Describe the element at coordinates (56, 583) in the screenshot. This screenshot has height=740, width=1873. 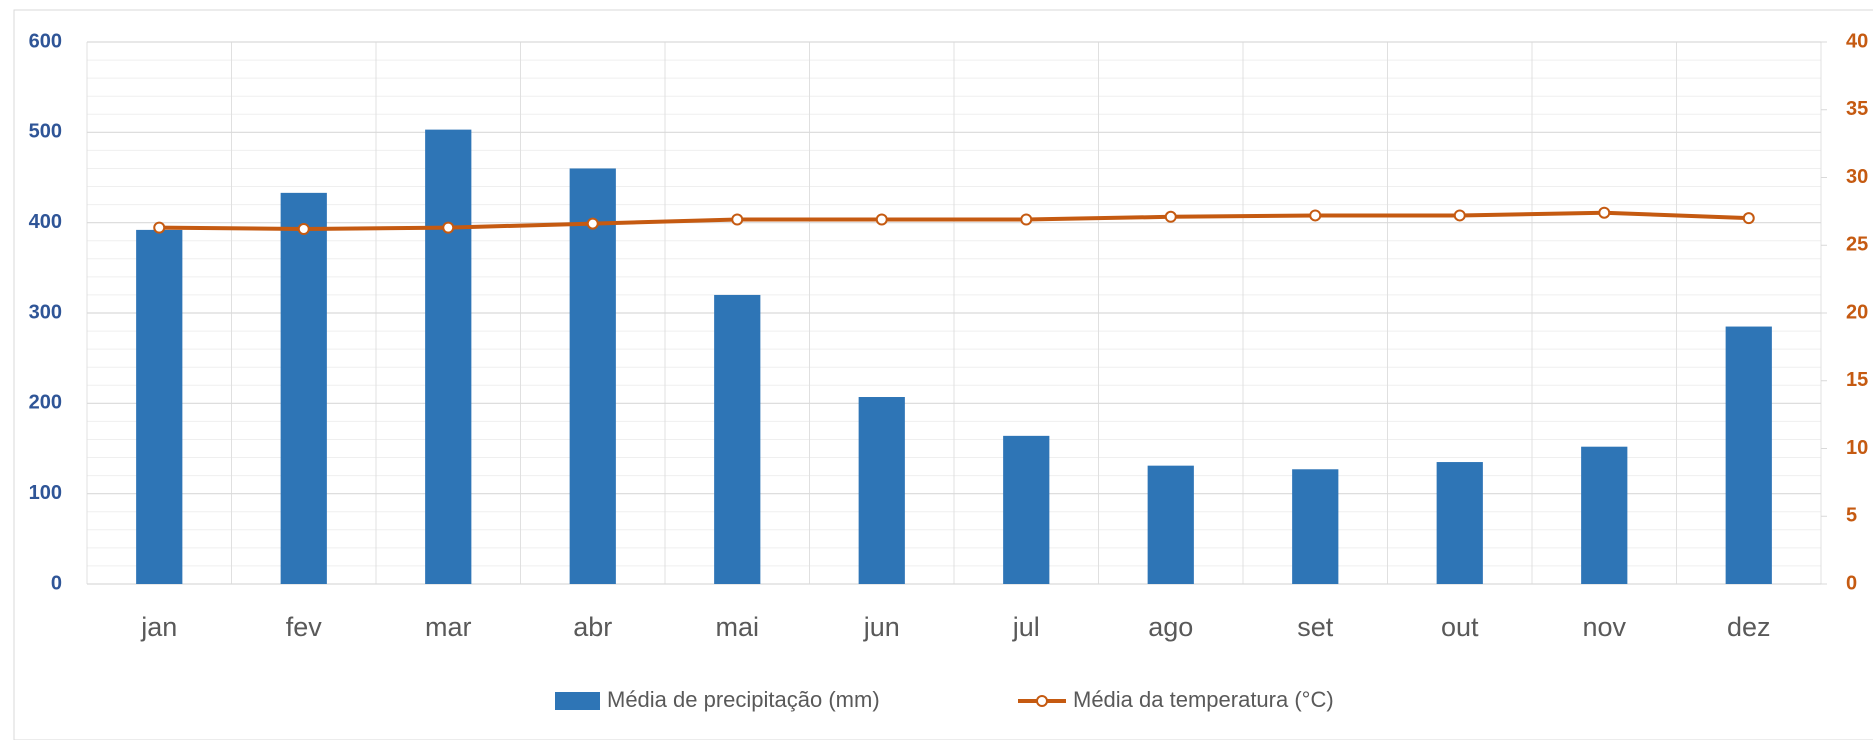
I see `y-tick-label: 0` at that location.